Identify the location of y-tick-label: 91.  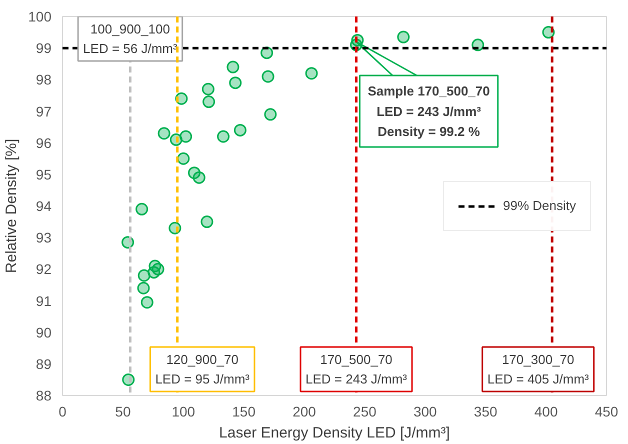
(44, 300).